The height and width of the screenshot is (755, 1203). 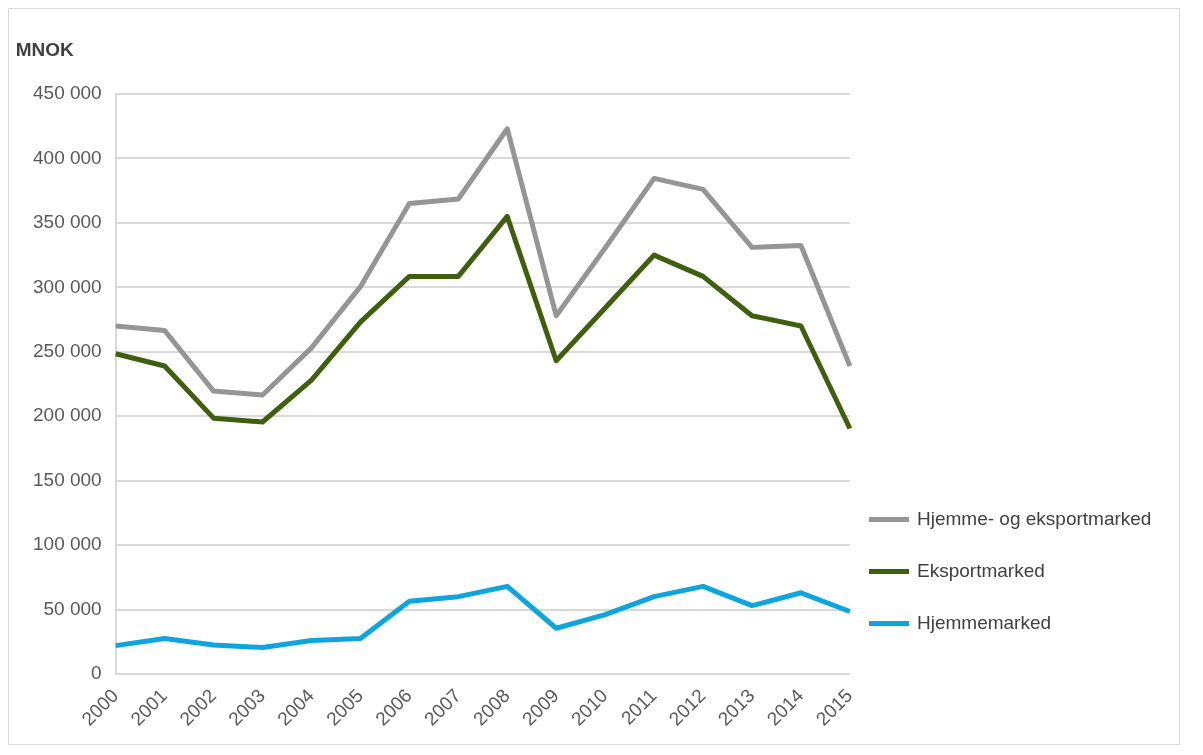 I want to click on y-axis-title: MNOK, so click(x=45, y=49).